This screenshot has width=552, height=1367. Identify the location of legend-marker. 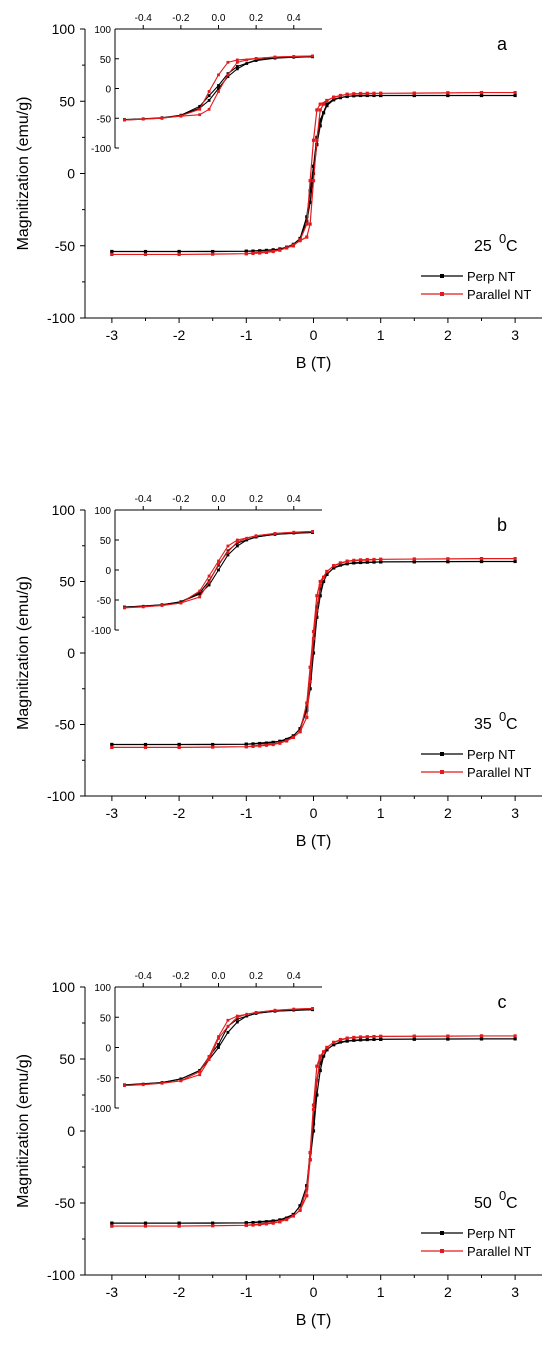
(442, 294).